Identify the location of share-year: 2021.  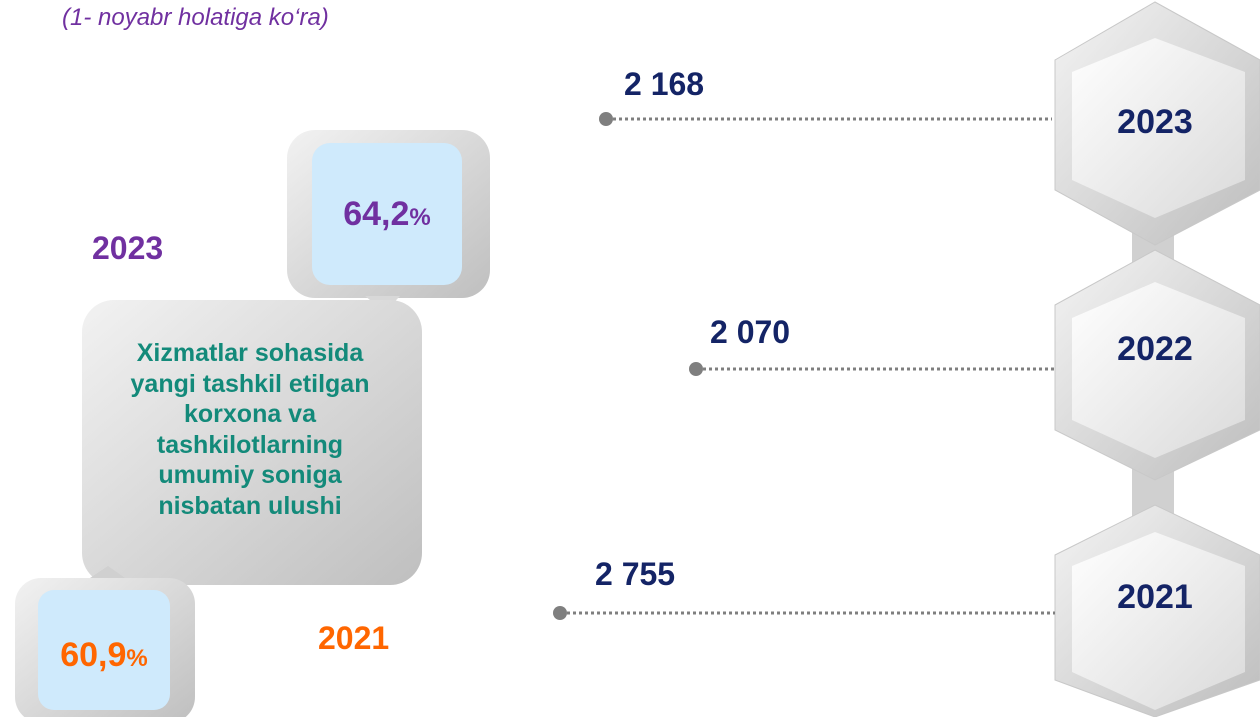
(354, 638).